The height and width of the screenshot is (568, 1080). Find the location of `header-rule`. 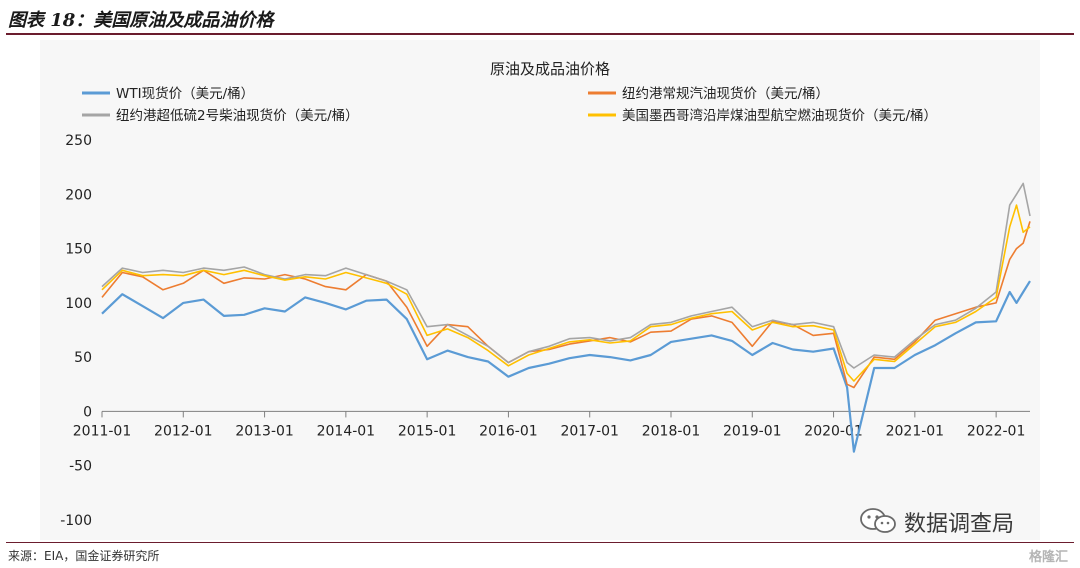

header-rule is located at coordinates (540, 34).